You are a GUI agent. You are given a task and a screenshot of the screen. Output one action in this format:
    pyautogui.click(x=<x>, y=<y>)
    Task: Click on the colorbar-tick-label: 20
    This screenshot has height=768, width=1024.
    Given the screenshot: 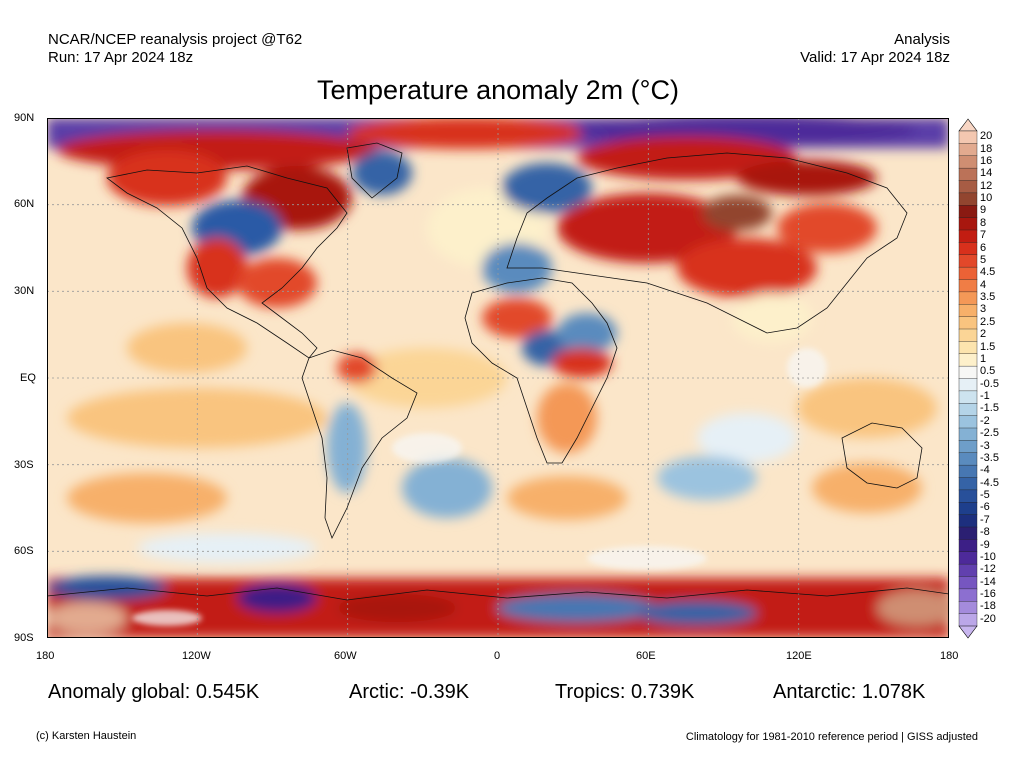 What is the action you would take?
    pyautogui.click(x=986, y=136)
    